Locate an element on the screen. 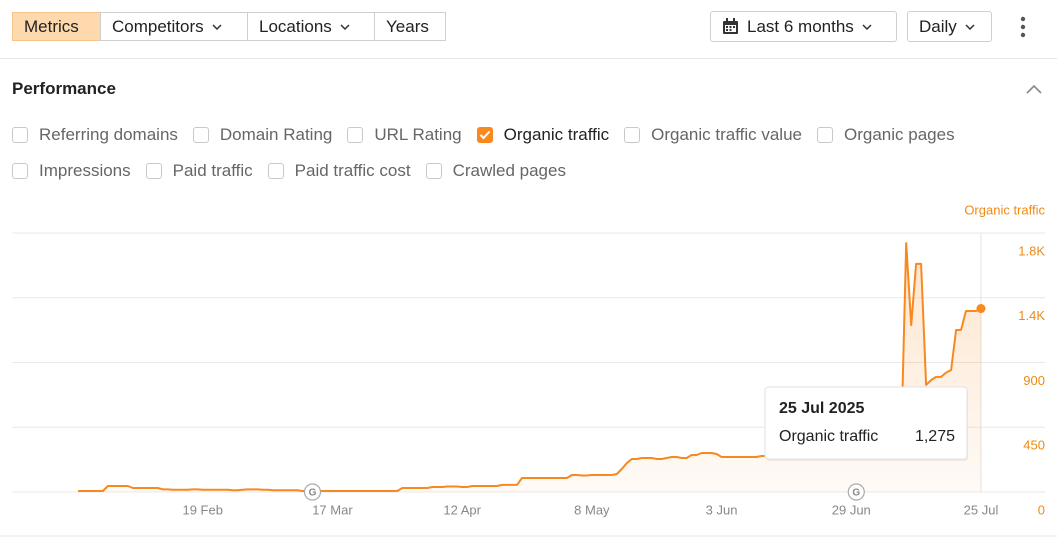 The width and height of the screenshot is (1057, 546). metric-toggle: Organic traffic is located at coordinates (543, 135).